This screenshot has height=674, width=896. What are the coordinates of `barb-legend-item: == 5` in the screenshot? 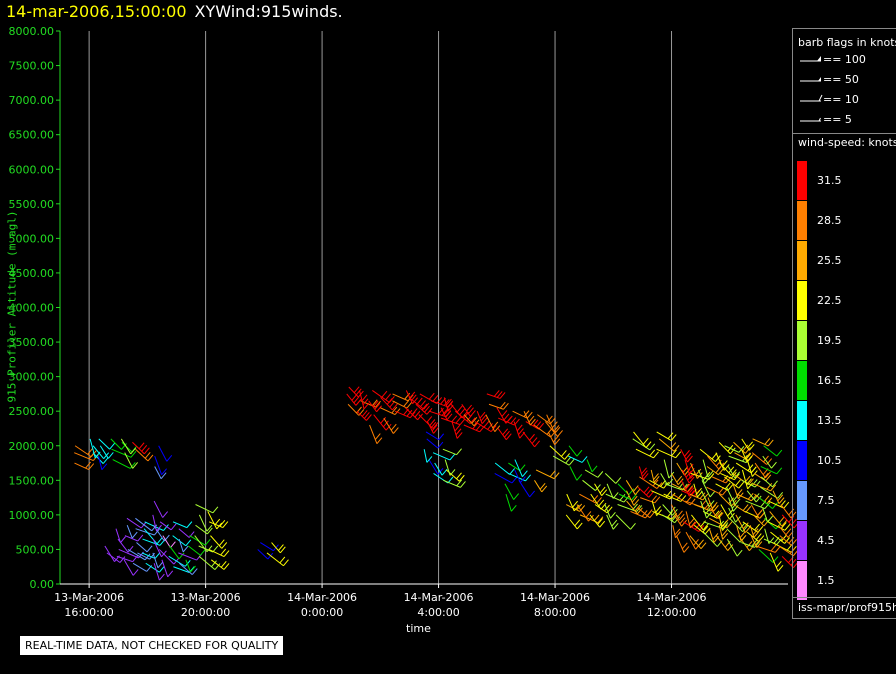 It's located at (845, 119).